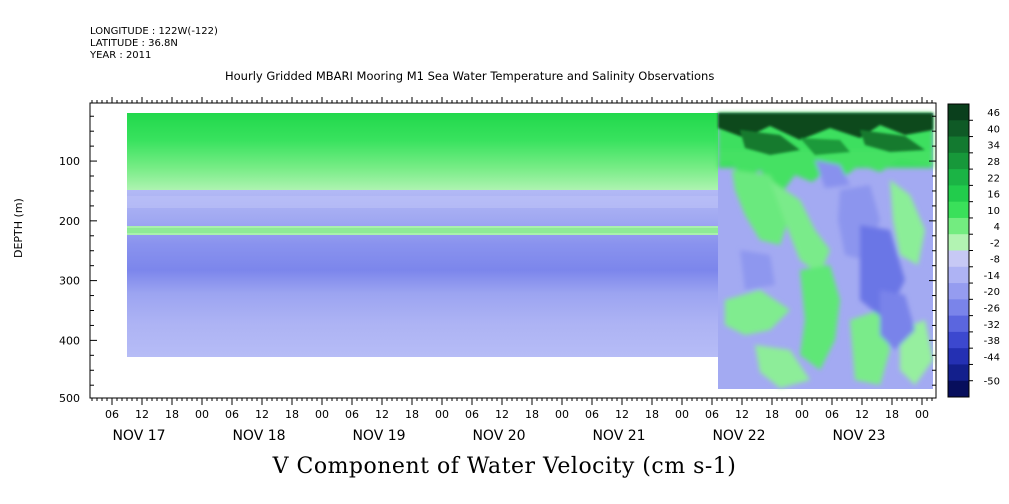 This screenshot has width=1009, height=504. I want to click on year-label: YEAR : 2011, so click(121, 55).